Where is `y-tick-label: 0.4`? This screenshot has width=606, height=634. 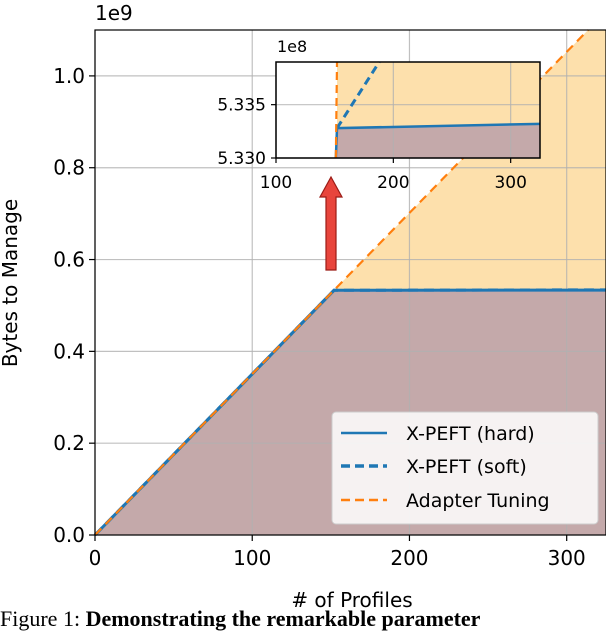
y-tick-label: 0.4 is located at coordinates (69, 351).